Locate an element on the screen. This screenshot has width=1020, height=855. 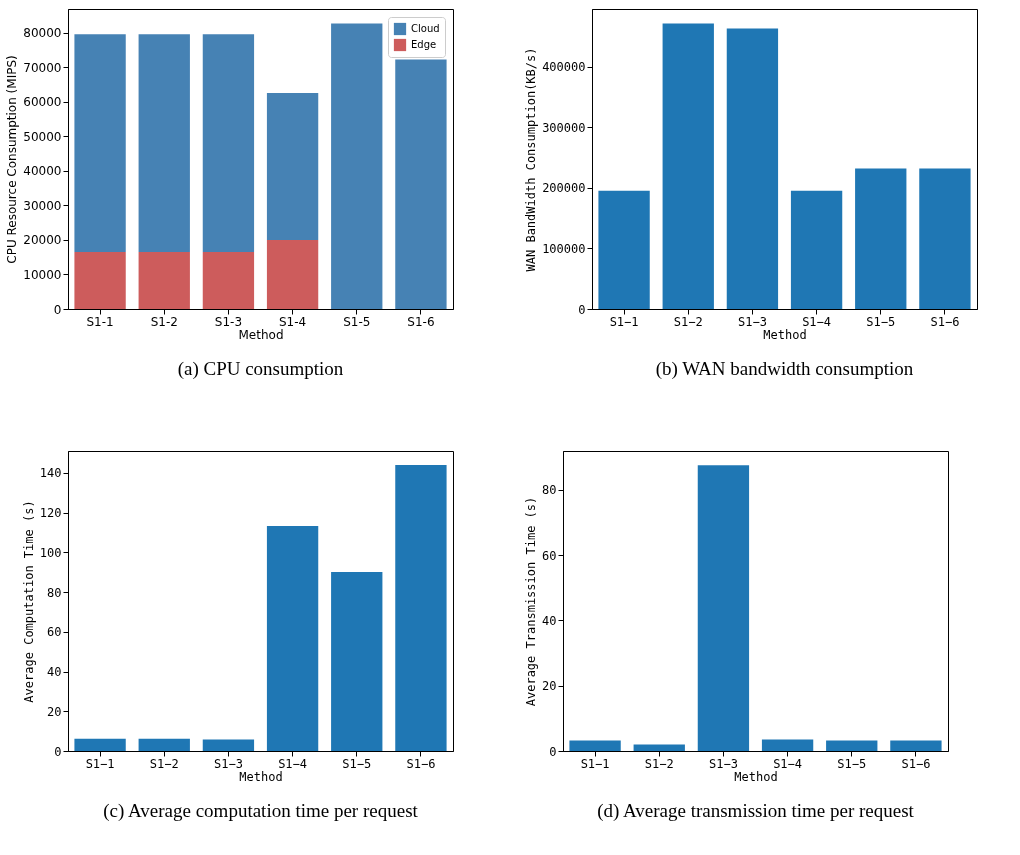
y-tick-label: 100 is located at coordinates (50, 552).